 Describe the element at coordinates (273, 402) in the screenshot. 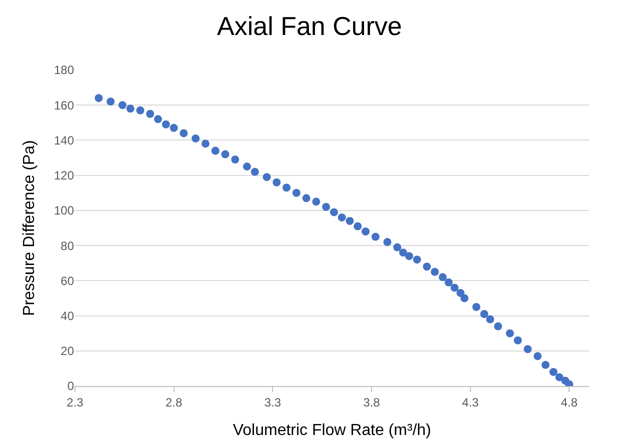

I see `x-tick-label: 3.3` at that location.